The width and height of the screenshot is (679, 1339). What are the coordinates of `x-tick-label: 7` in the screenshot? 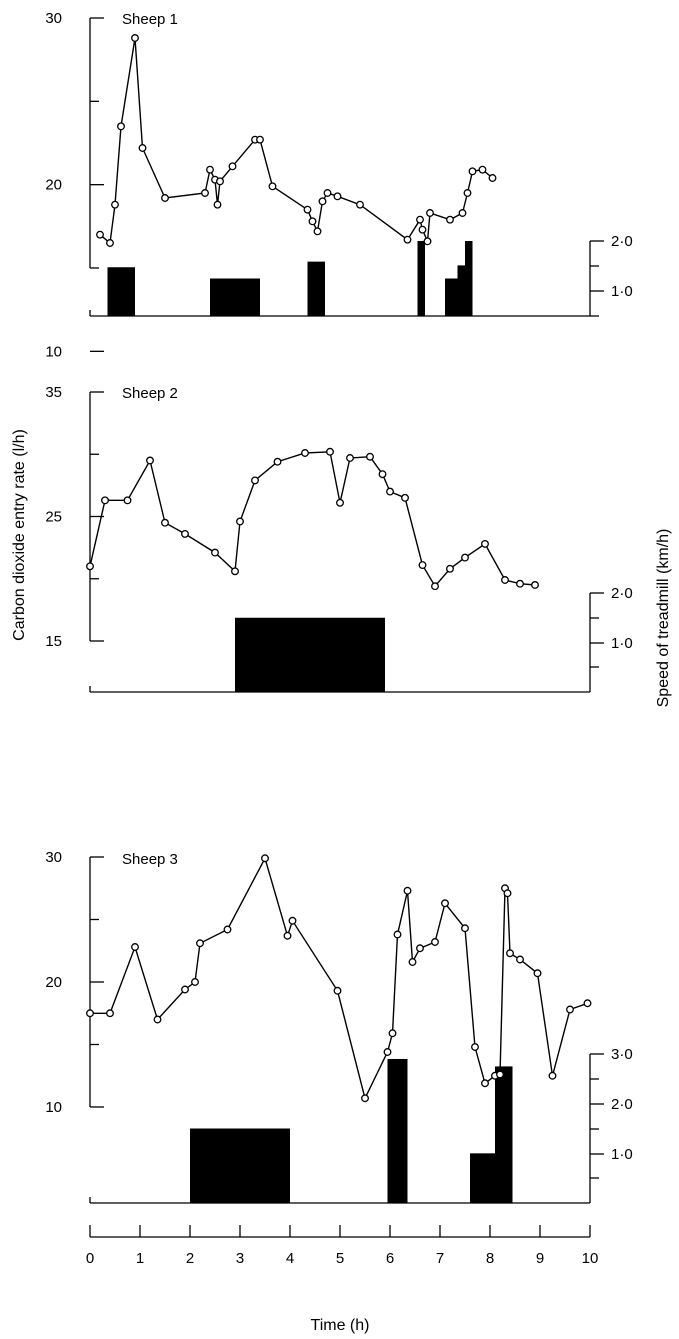 It's located at (440, 1258).